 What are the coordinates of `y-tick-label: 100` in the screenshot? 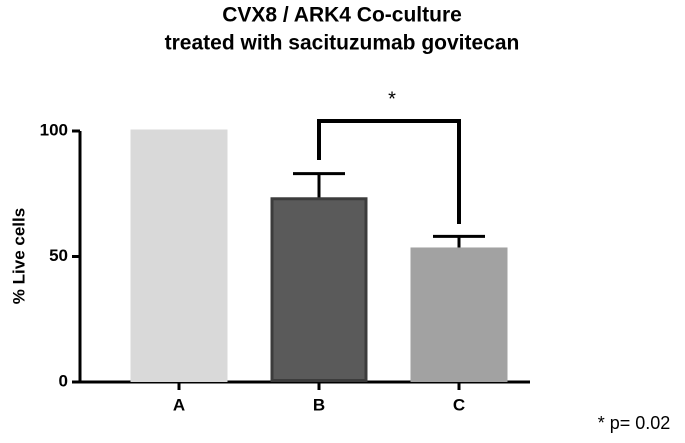 It's located at (54, 129).